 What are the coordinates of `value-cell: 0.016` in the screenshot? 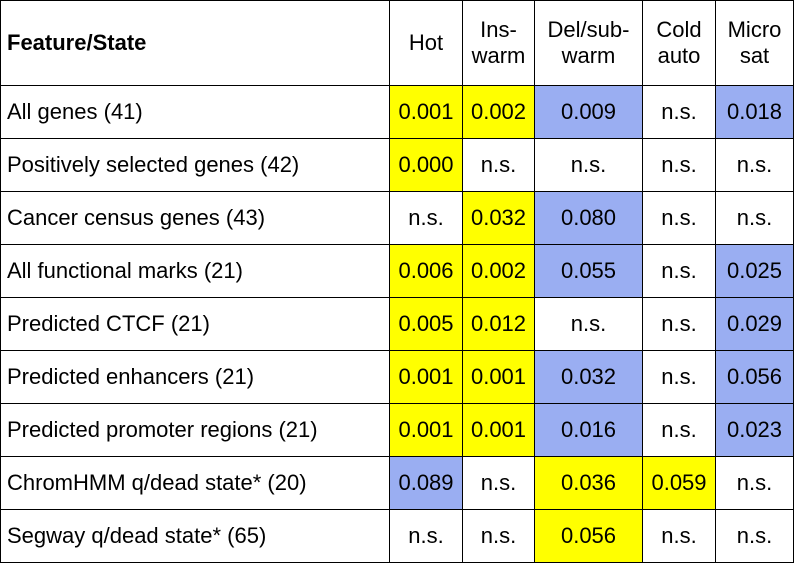 It's located at (588, 430).